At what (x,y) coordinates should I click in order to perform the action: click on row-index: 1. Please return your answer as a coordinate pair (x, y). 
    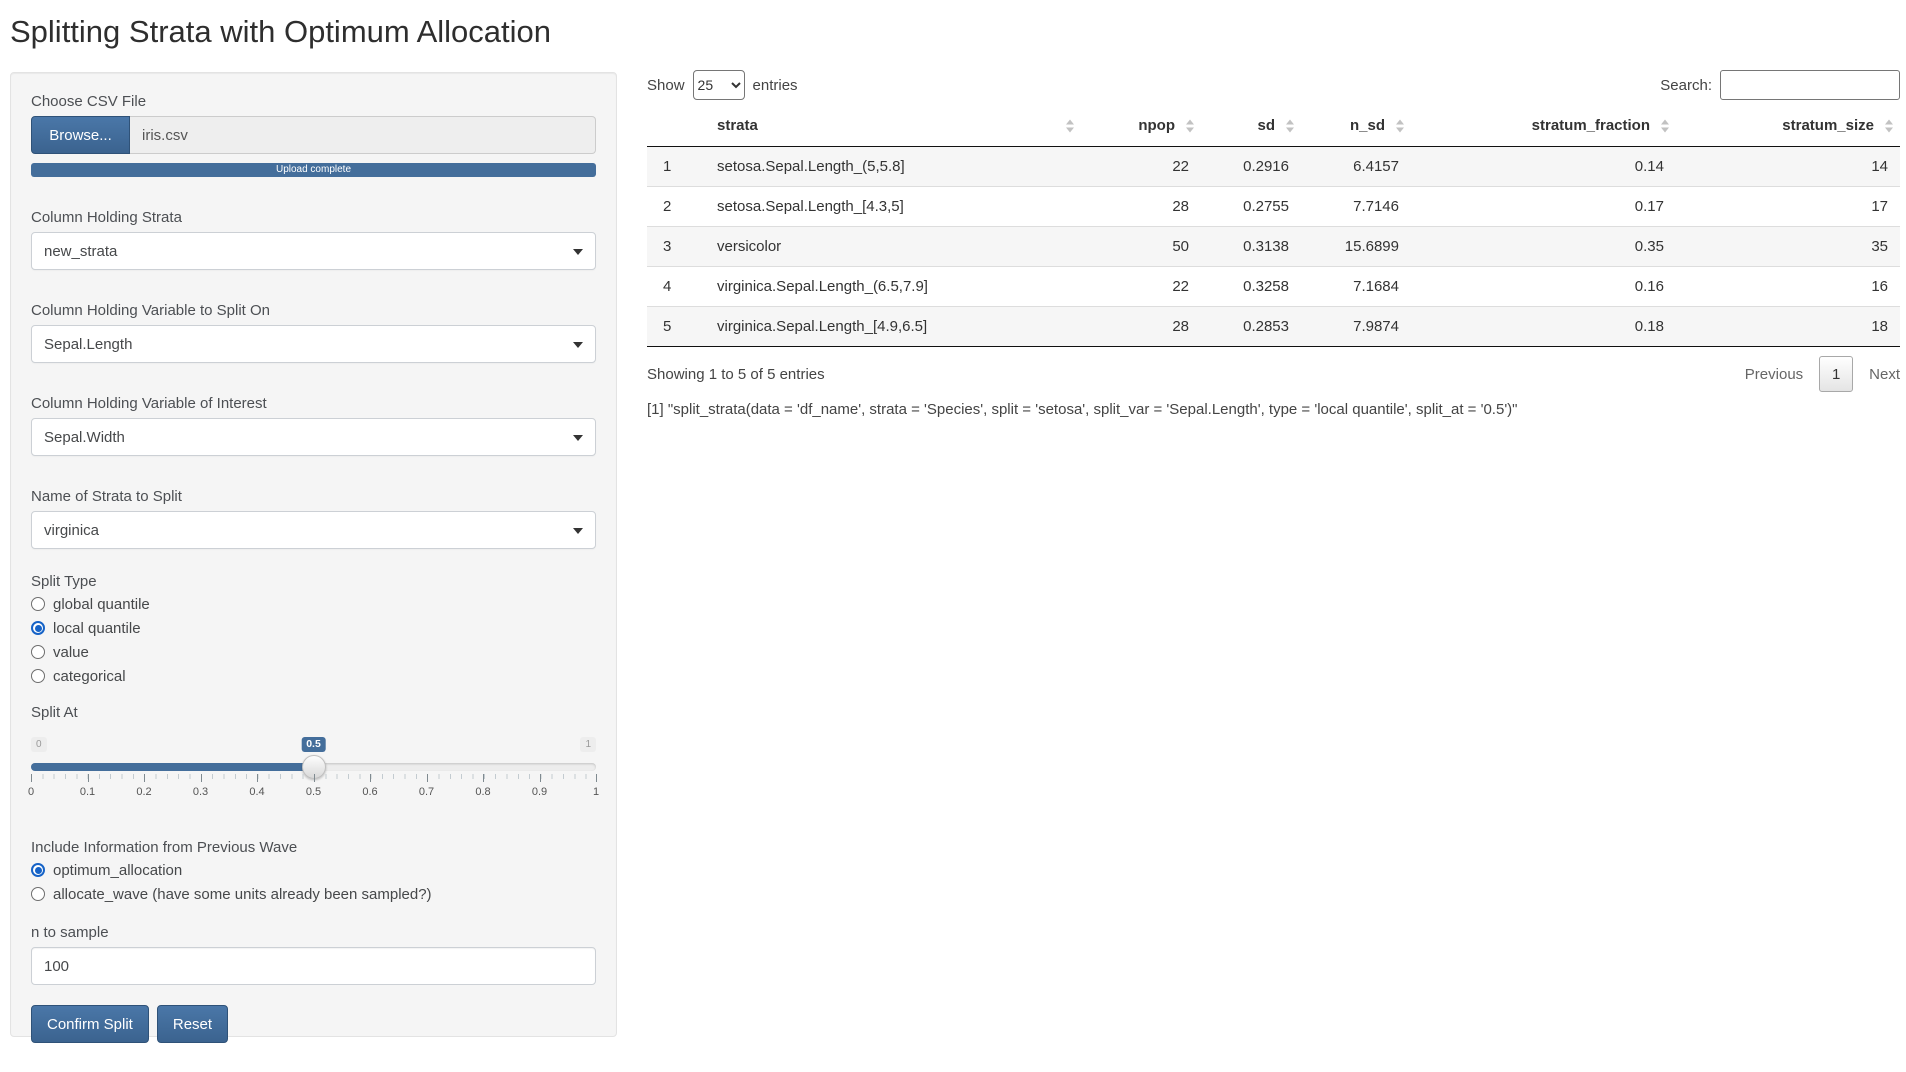
    Looking at the image, I should click on (667, 166).